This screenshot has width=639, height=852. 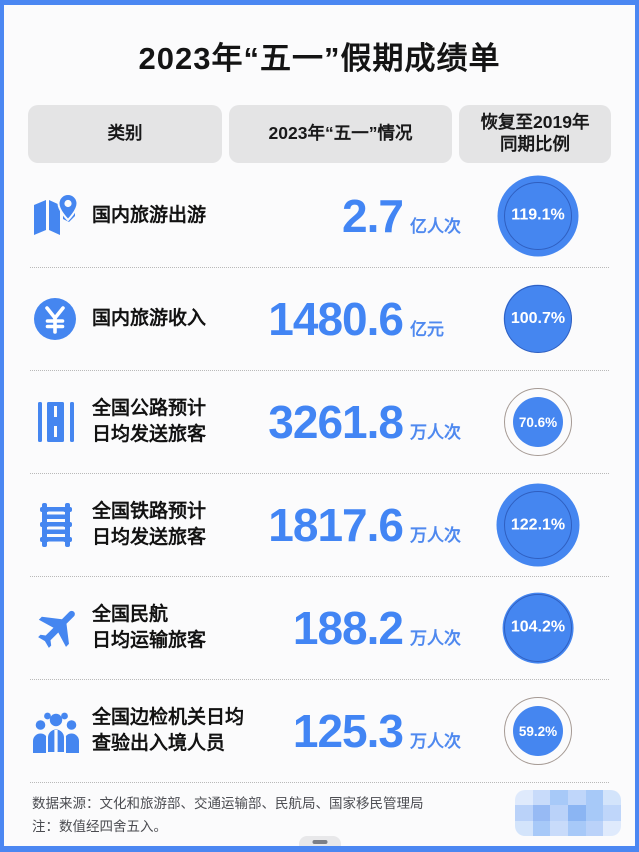 I want to click on recovery-percent: 100.7%, so click(x=538, y=318).